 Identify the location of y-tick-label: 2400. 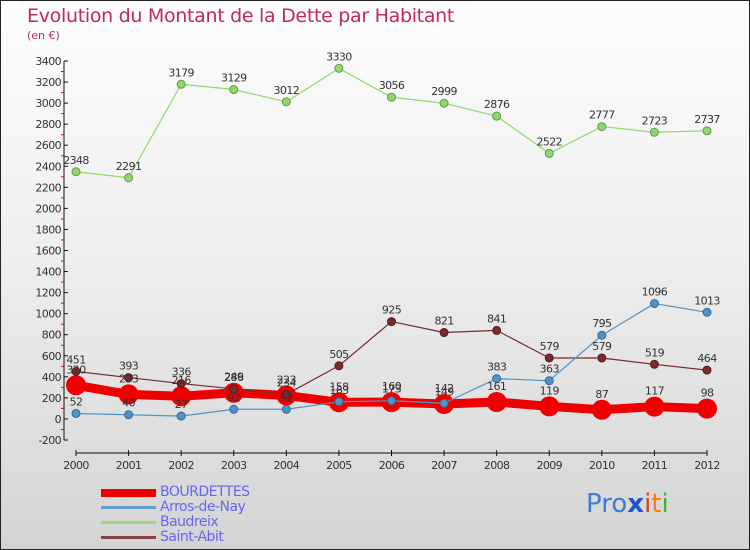
(48, 166).